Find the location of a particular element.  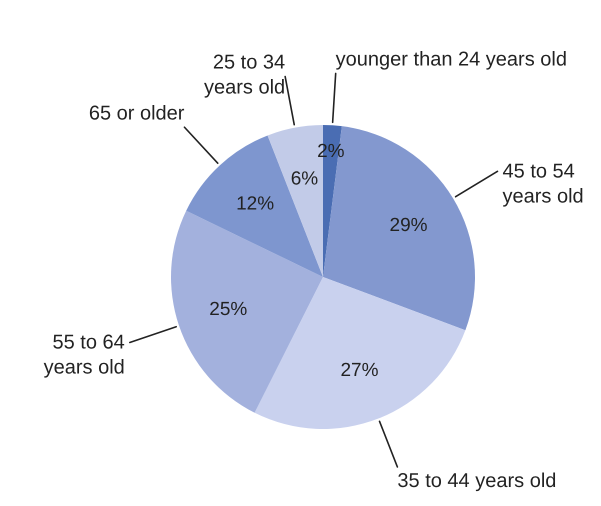

pie-slice is located at coordinates (247, 311).